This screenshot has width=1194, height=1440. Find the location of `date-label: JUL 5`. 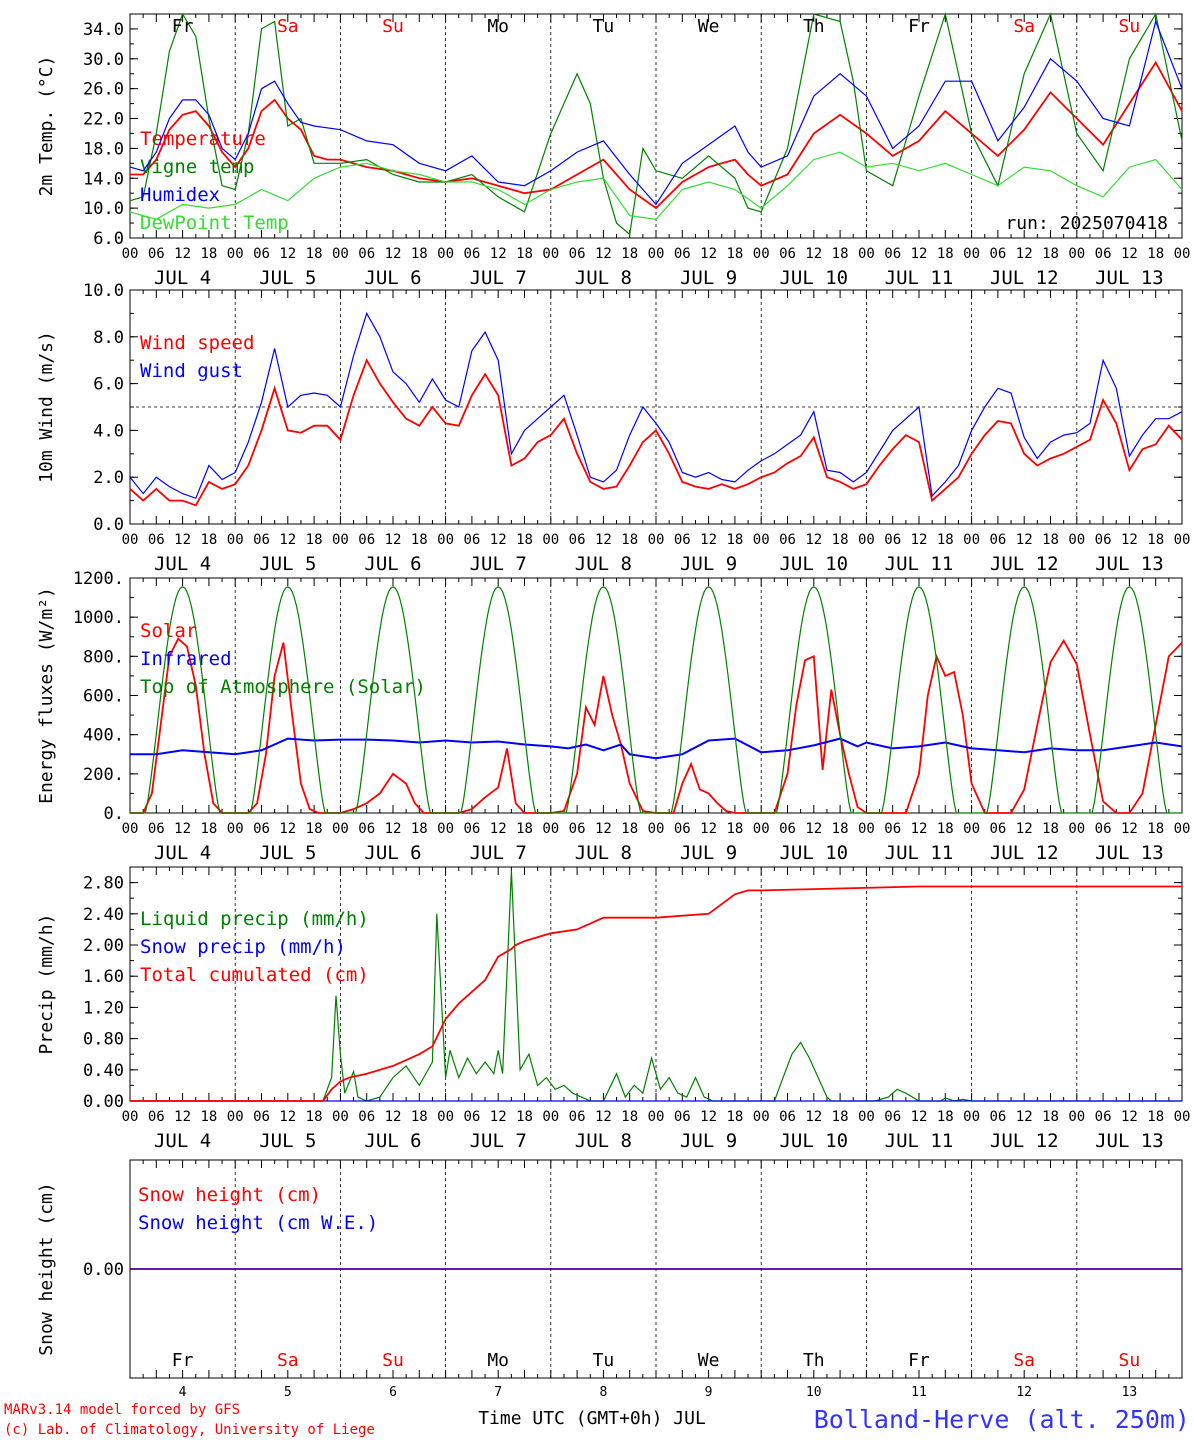

date-label: JUL 5 is located at coordinates (287, 564).